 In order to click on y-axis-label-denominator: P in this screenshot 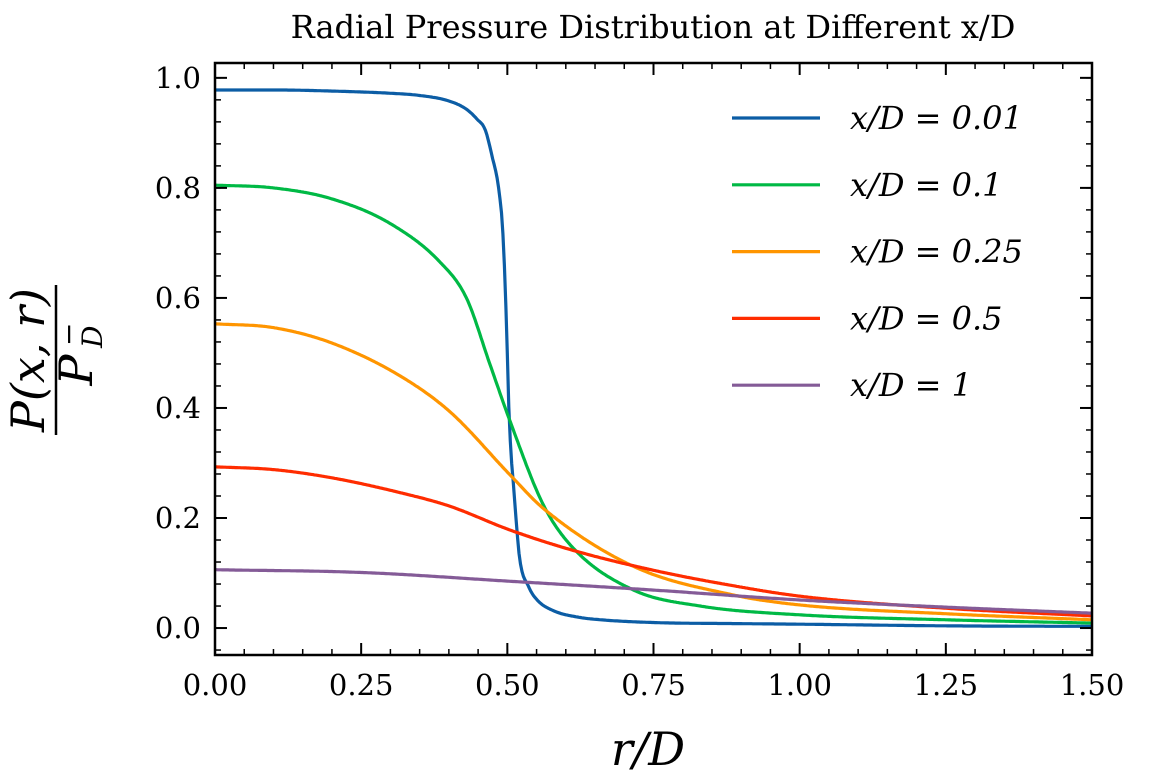, I will do `click(76, 369)`.